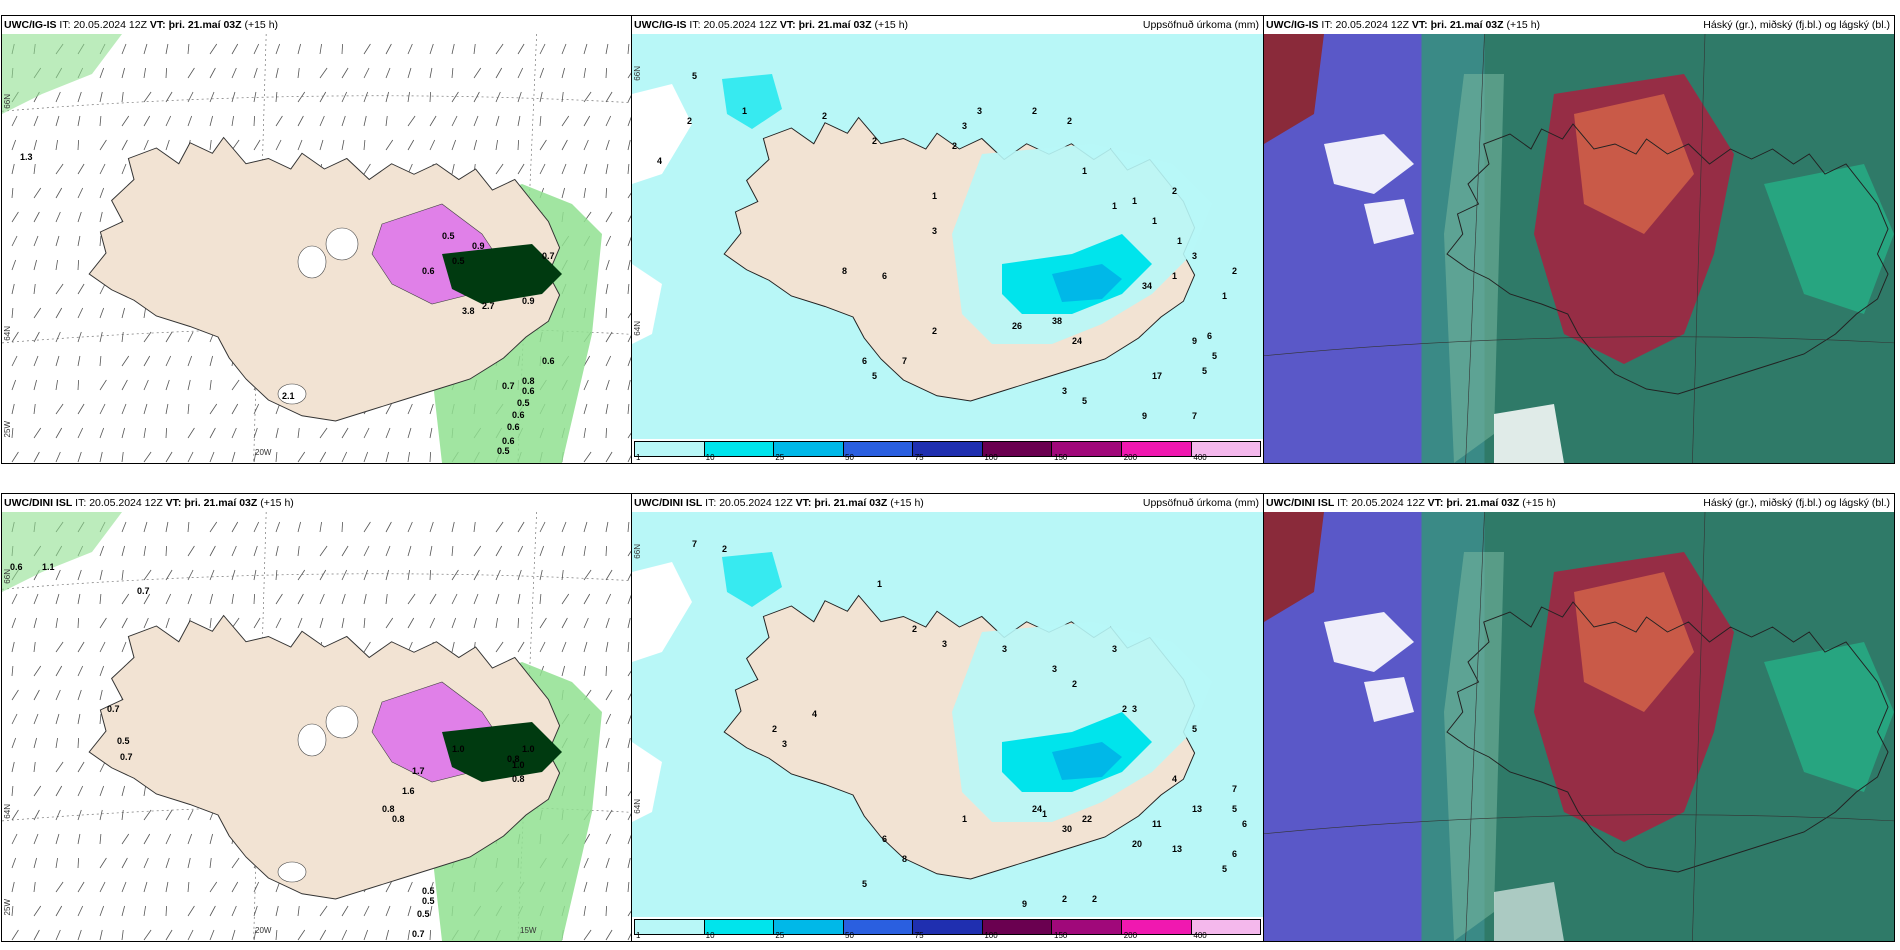  Describe the element at coordinates (891, 25) in the screenshot. I see `lead-time: (+15 h)` at that location.